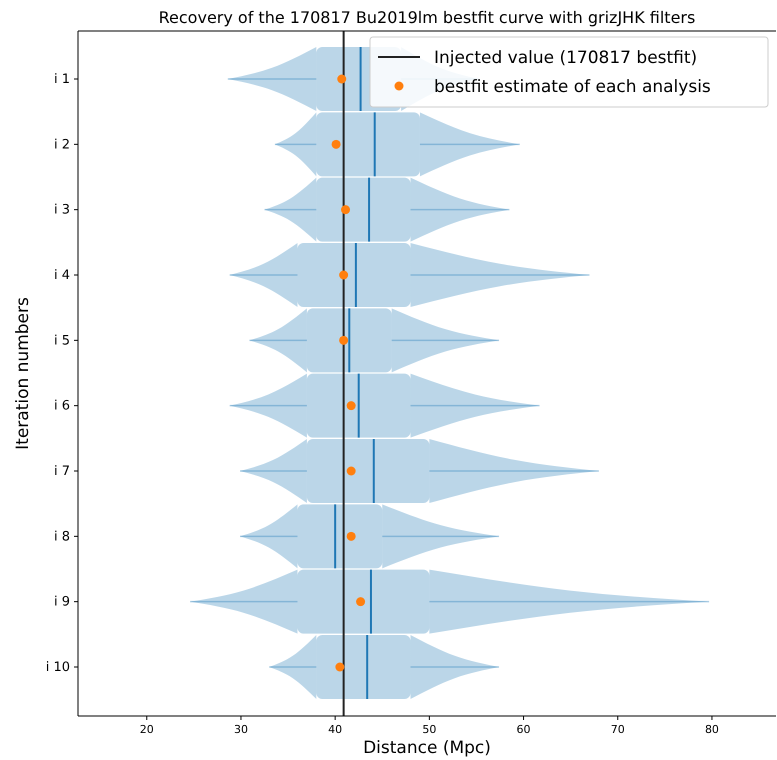 This screenshot has width=777, height=760. I want to click on x-axis-title: Distance (Mpc), so click(427, 748).